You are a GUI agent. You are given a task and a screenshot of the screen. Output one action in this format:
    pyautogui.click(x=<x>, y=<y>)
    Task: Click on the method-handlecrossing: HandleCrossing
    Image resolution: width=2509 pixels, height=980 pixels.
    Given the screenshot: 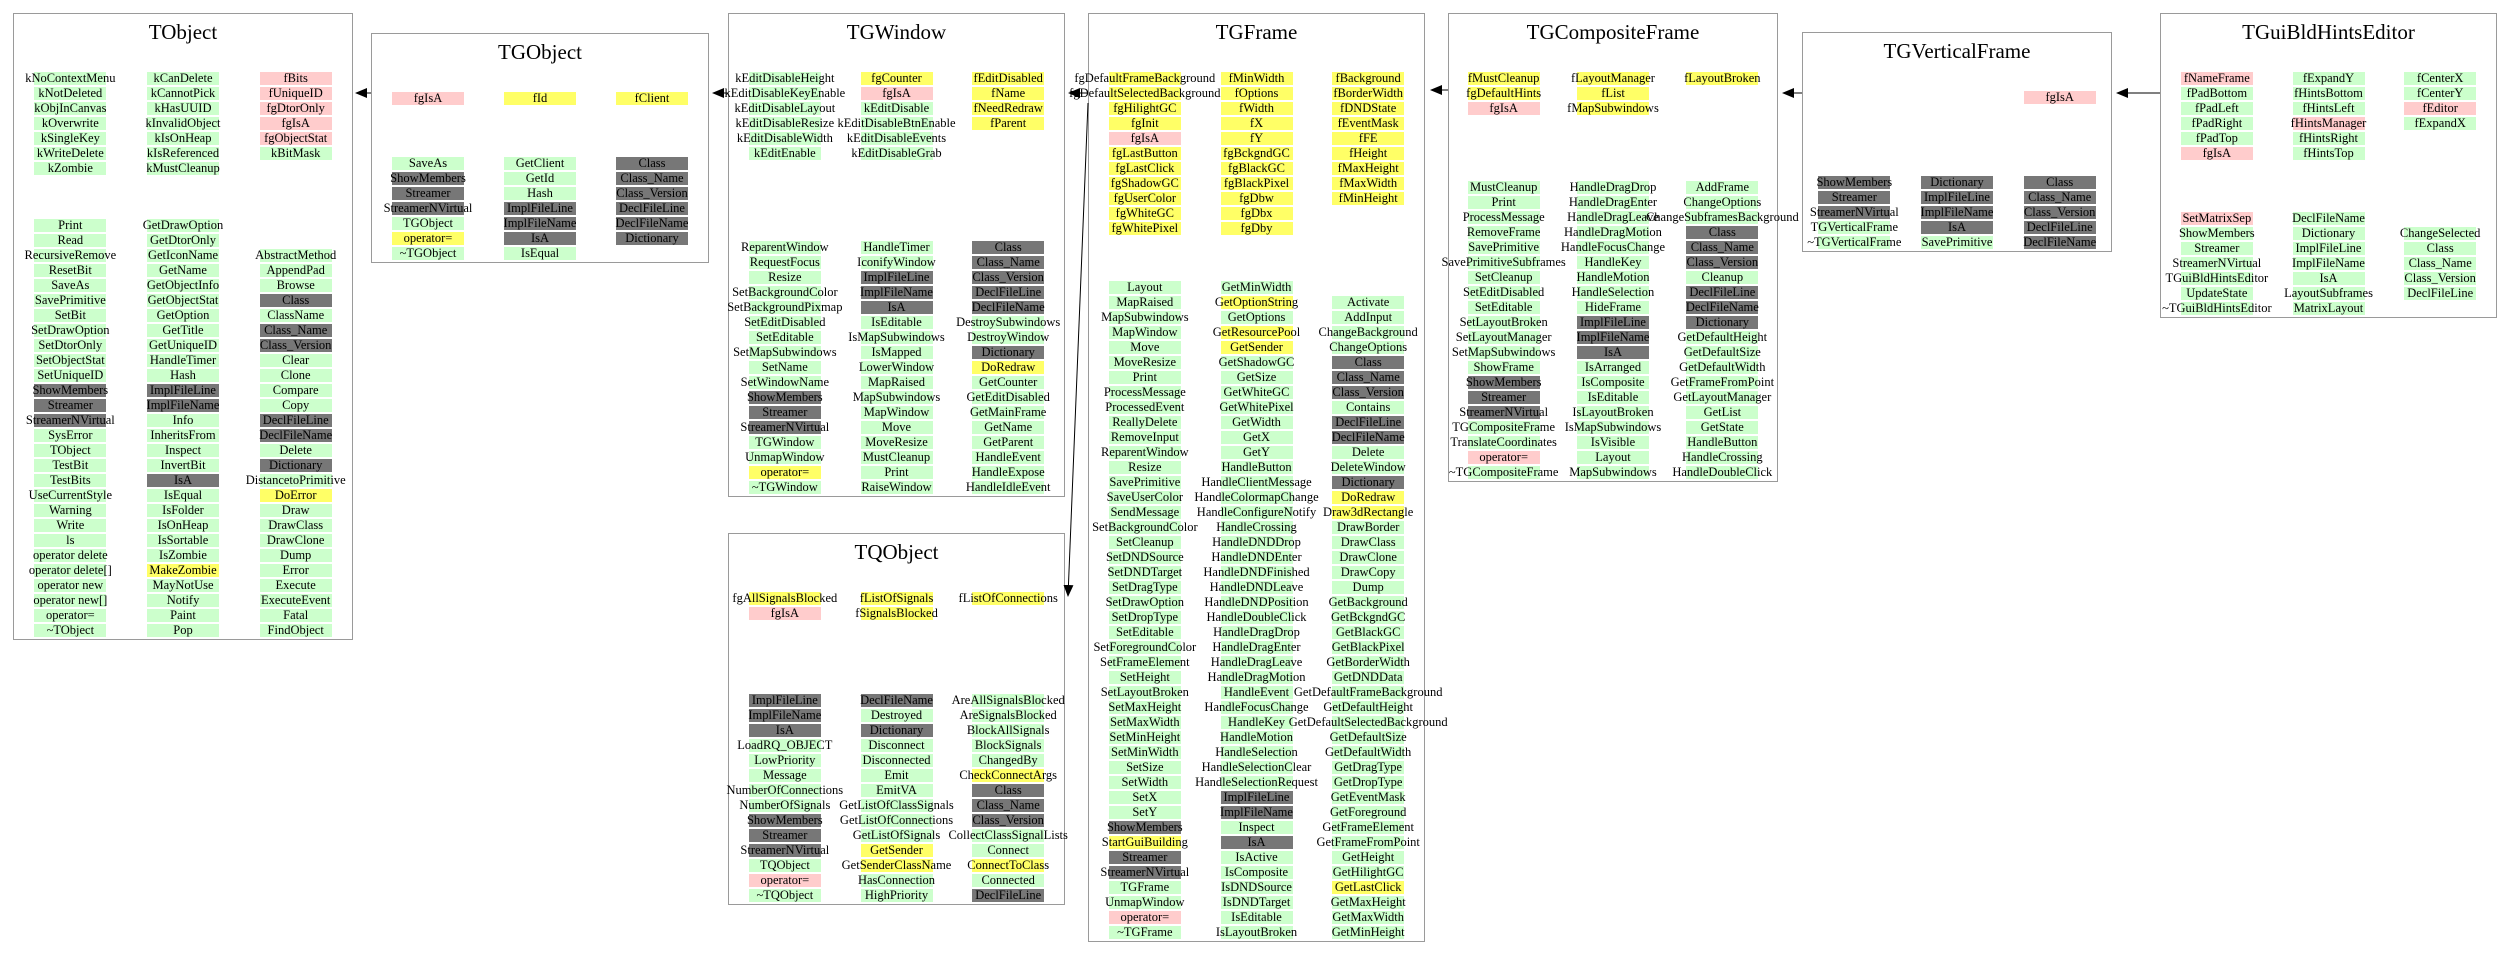 What is the action you would take?
    pyautogui.click(x=1257, y=527)
    